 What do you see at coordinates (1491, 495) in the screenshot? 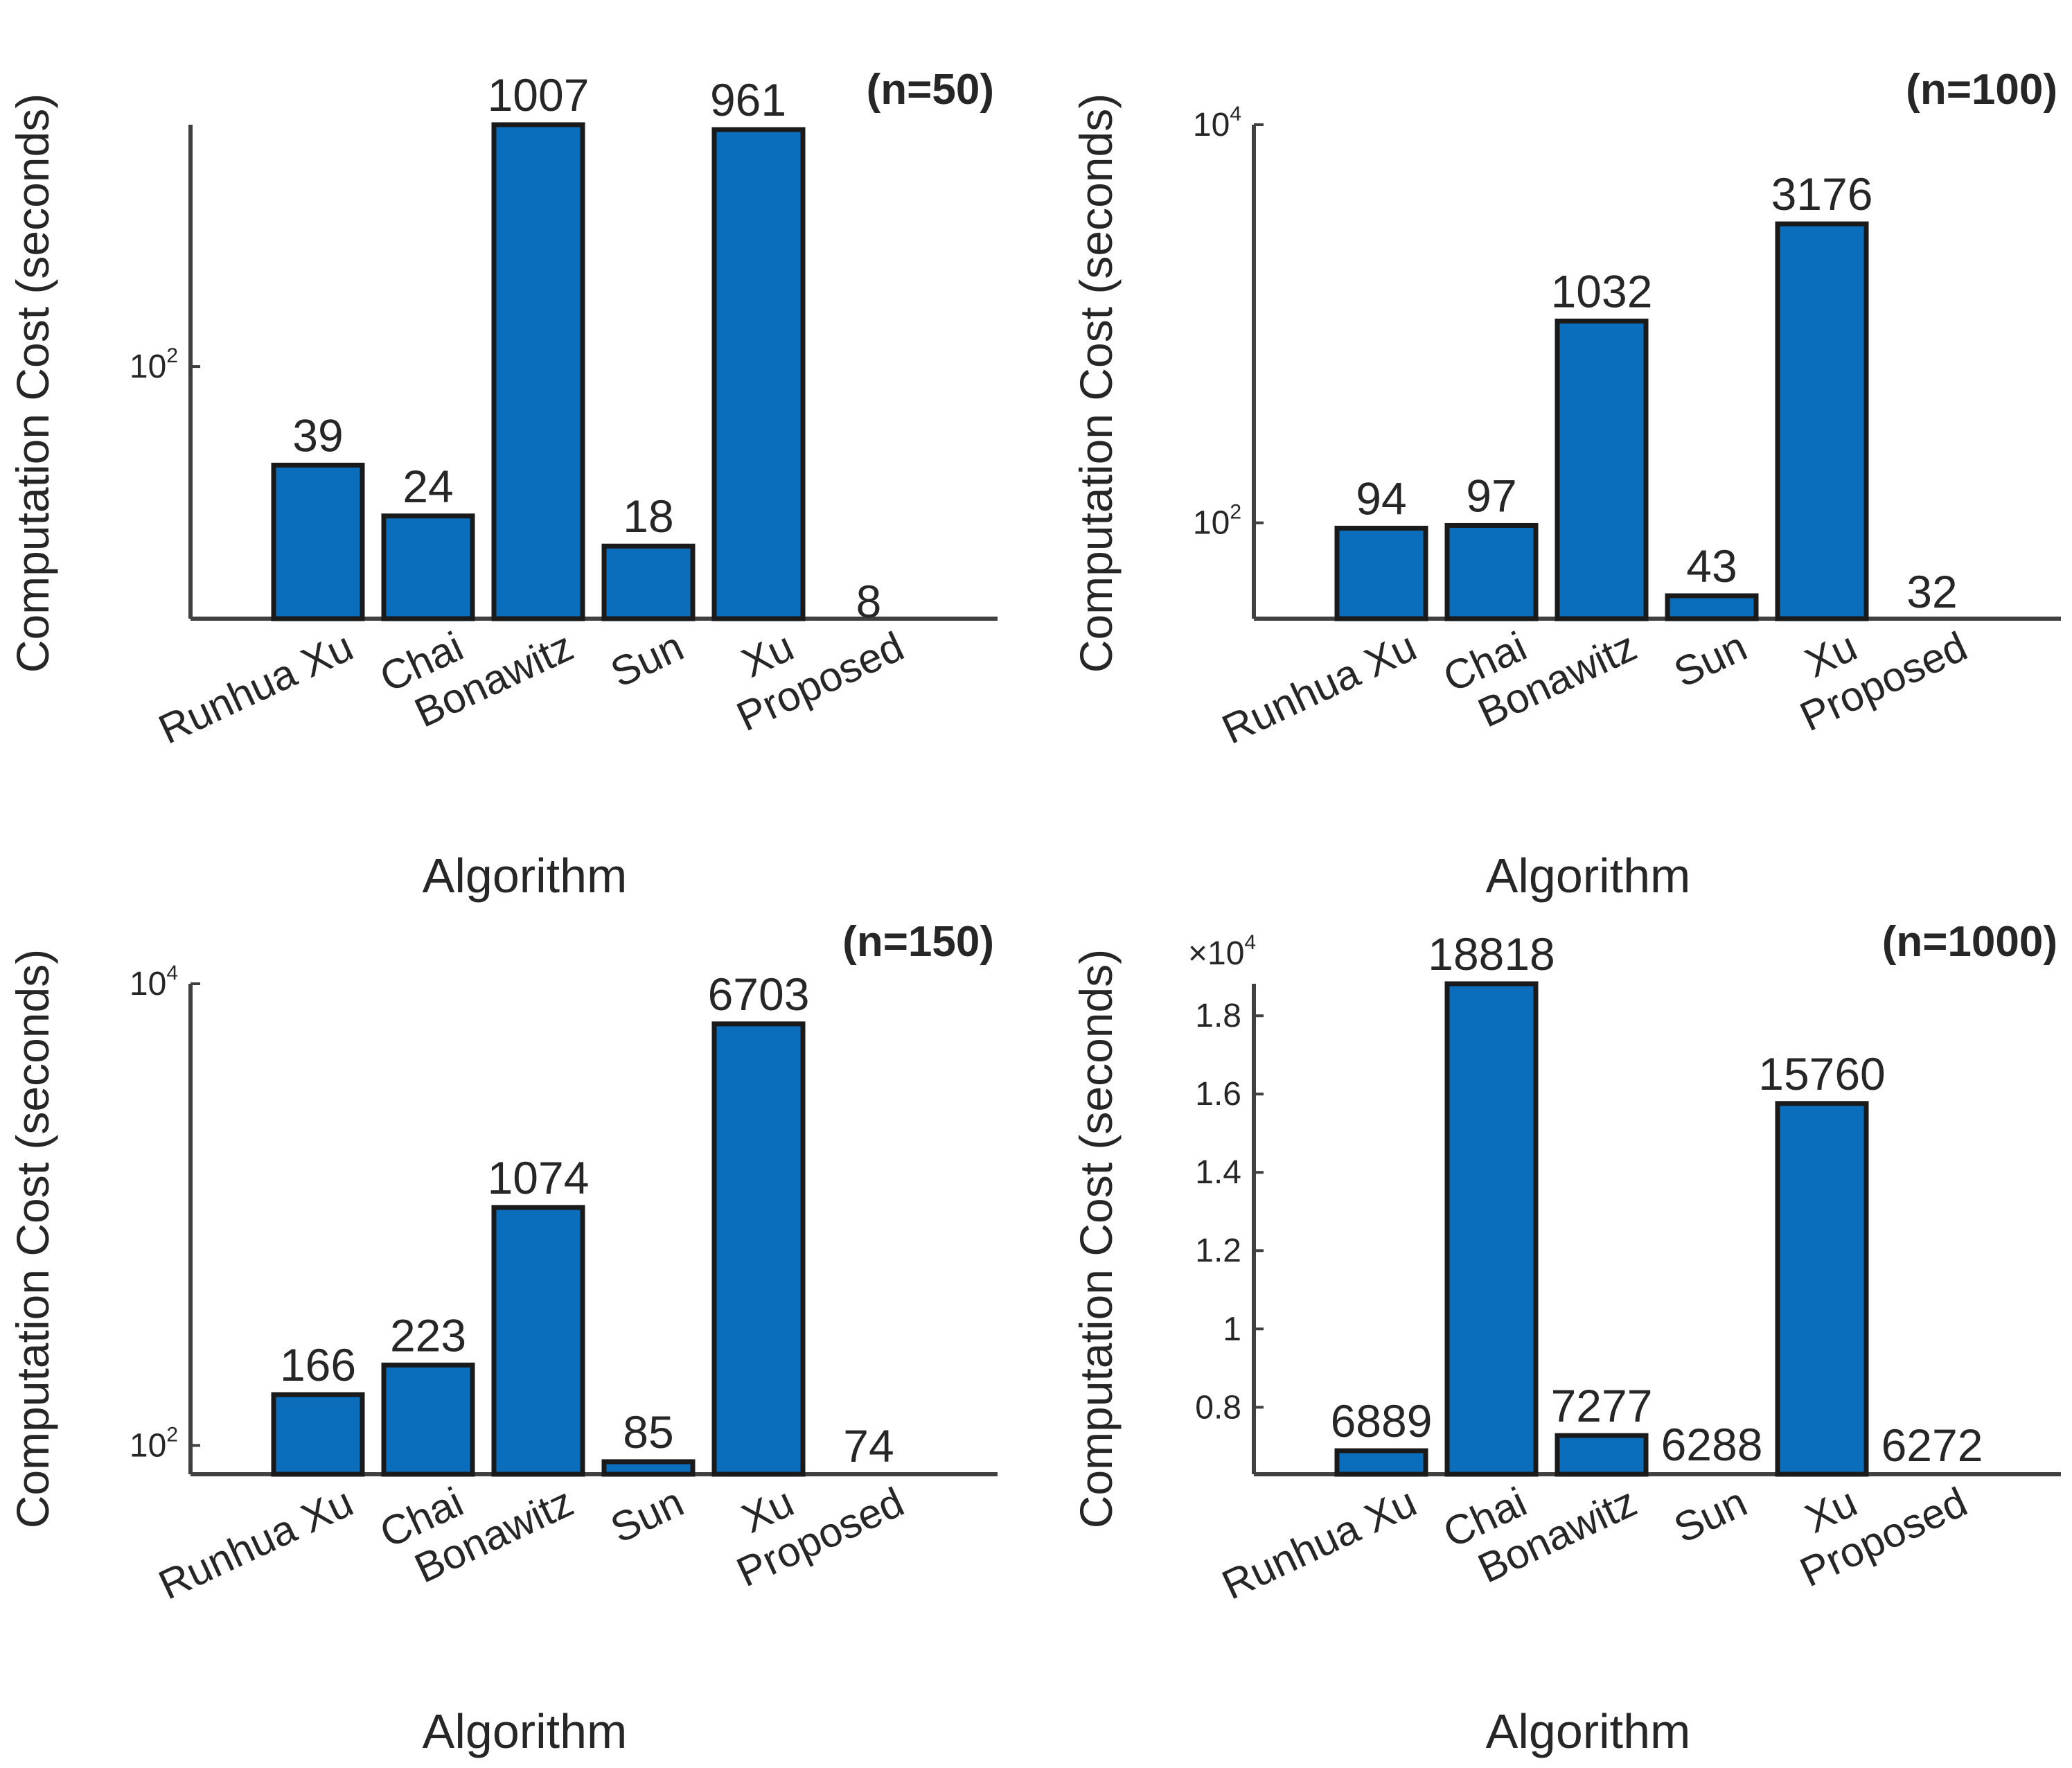
I see `bar-value-label: 97` at bounding box center [1491, 495].